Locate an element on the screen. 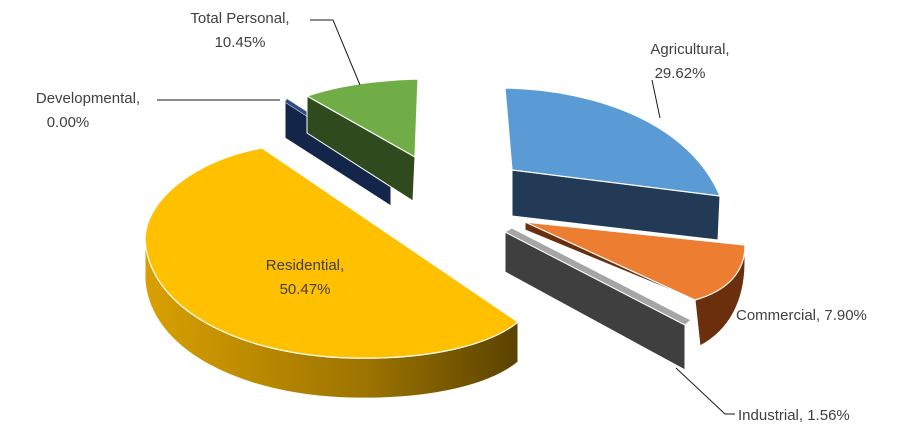 The width and height of the screenshot is (906, 427). data-label-industrial-name: Industrial, 1.56% is located at coordinates (794, 415).